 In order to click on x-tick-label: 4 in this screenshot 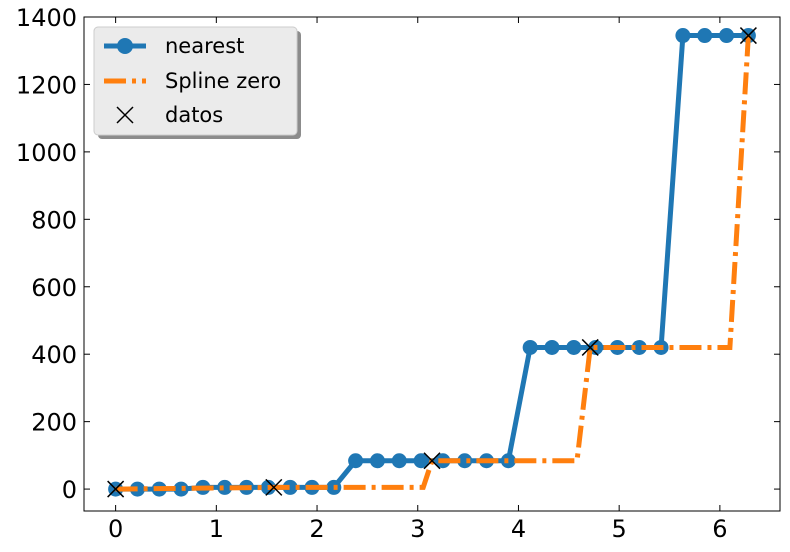, I will do `click(518, 529)`.